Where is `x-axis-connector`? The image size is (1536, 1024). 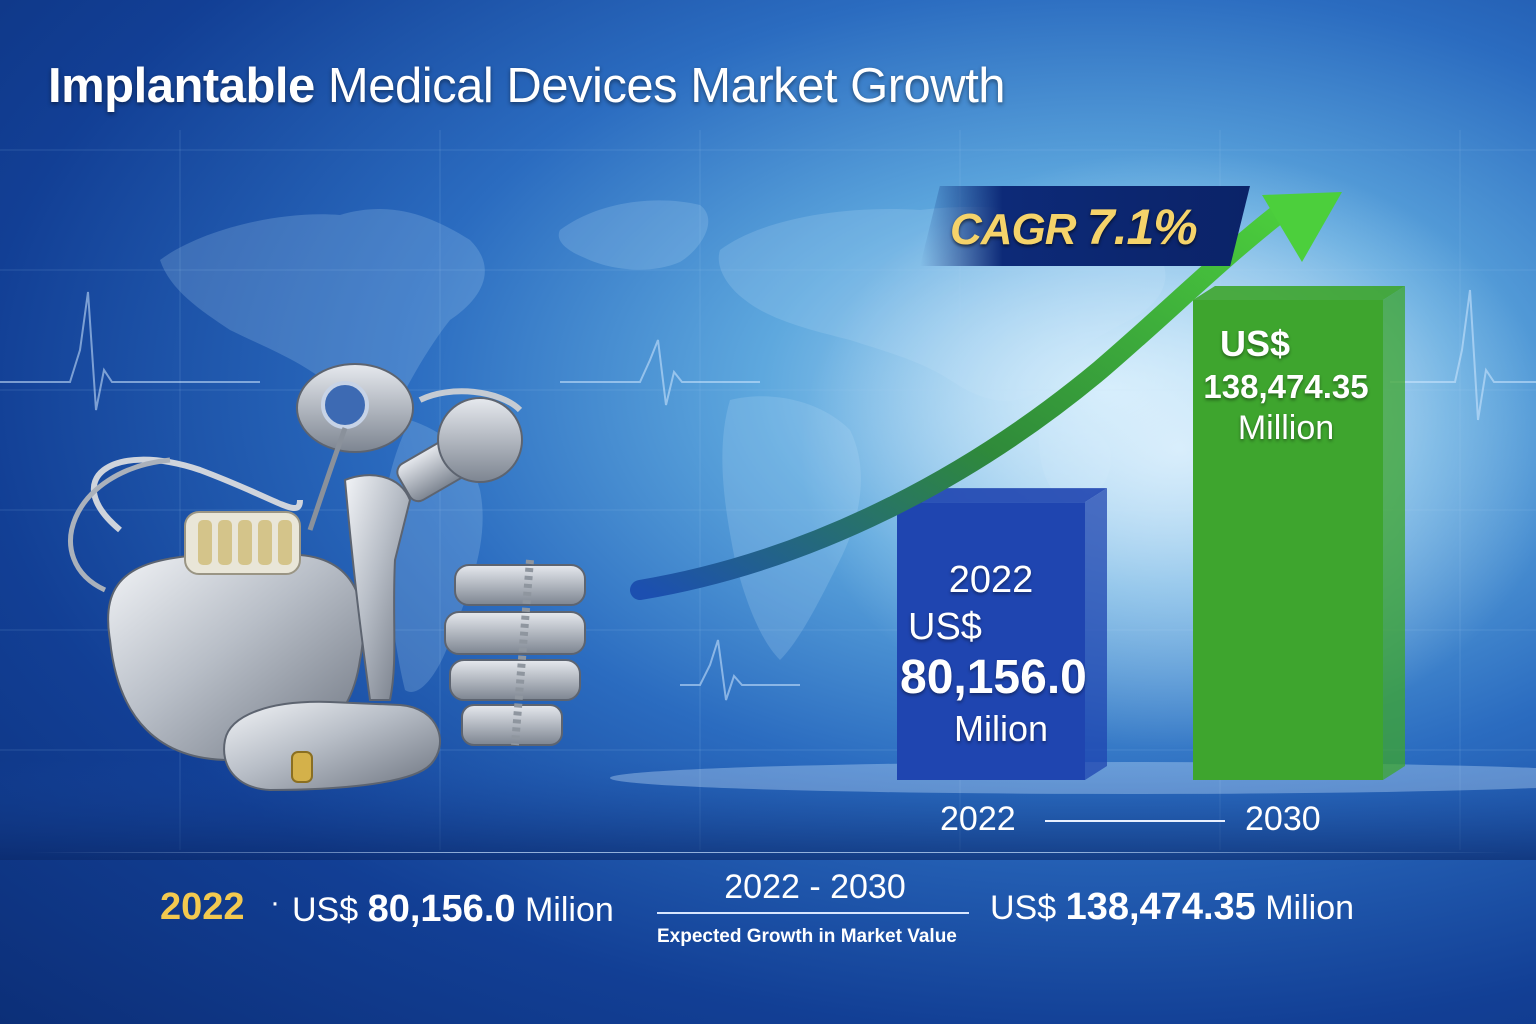 x-axis-connector is located at coordinates (1135, 821).